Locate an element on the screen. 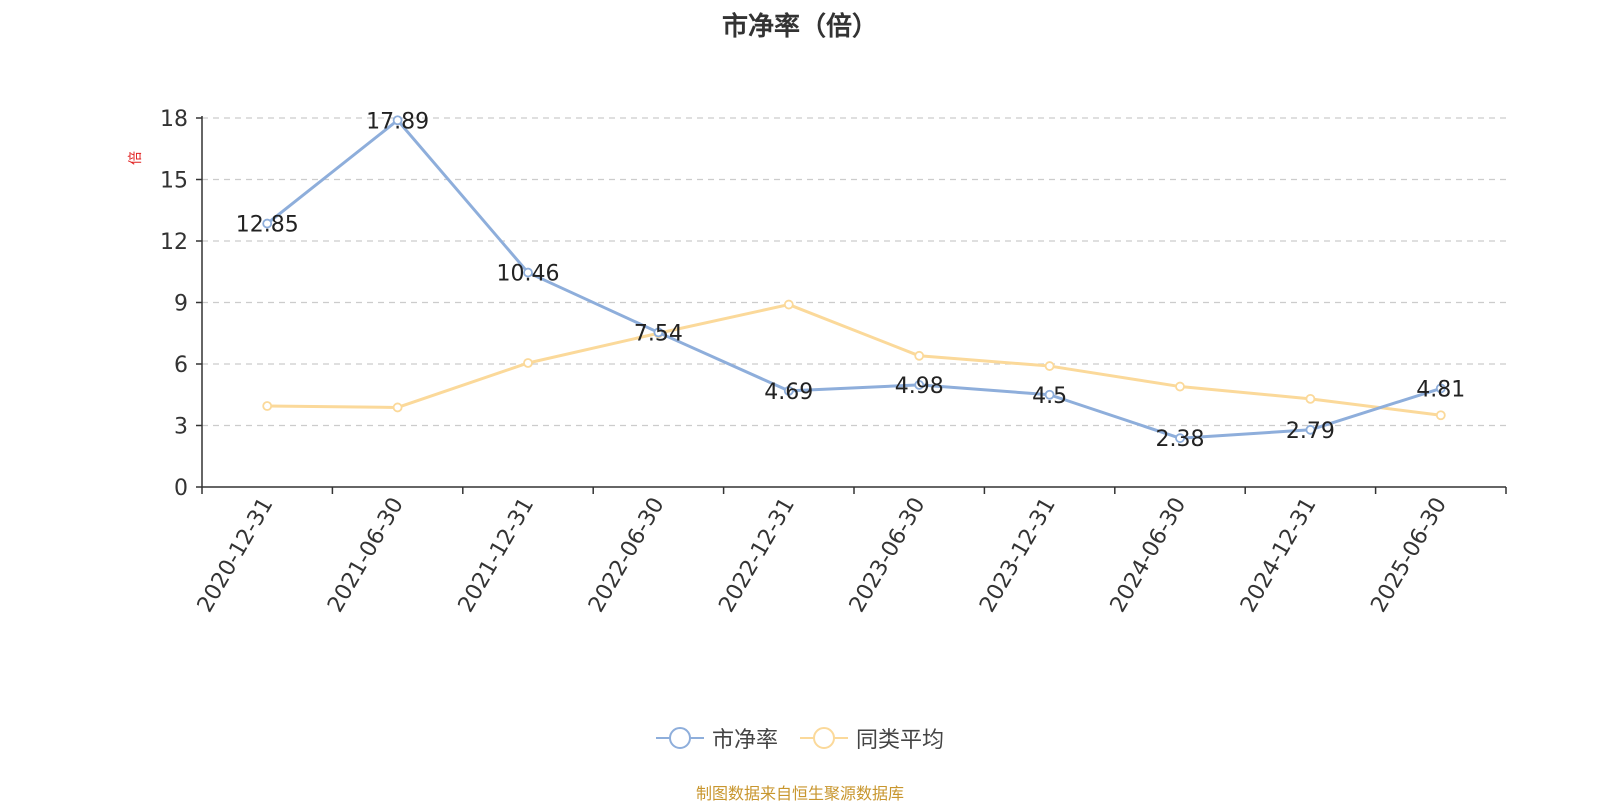 This screenshot has width=1600, height=804. data-label: 10.46 is located at coordinates (528, 274).